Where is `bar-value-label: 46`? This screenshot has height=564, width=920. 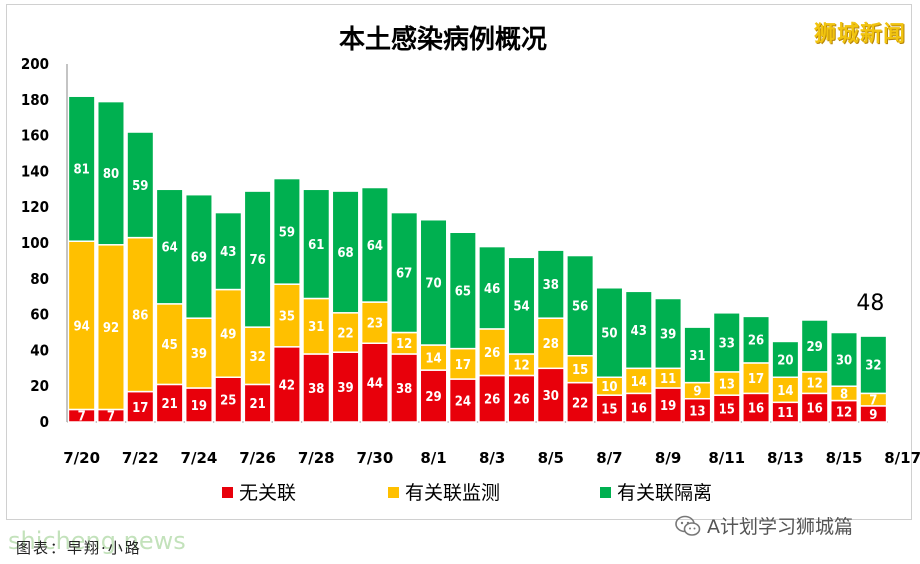 bar-value-label: 46 is located at coordinates (492, 289).